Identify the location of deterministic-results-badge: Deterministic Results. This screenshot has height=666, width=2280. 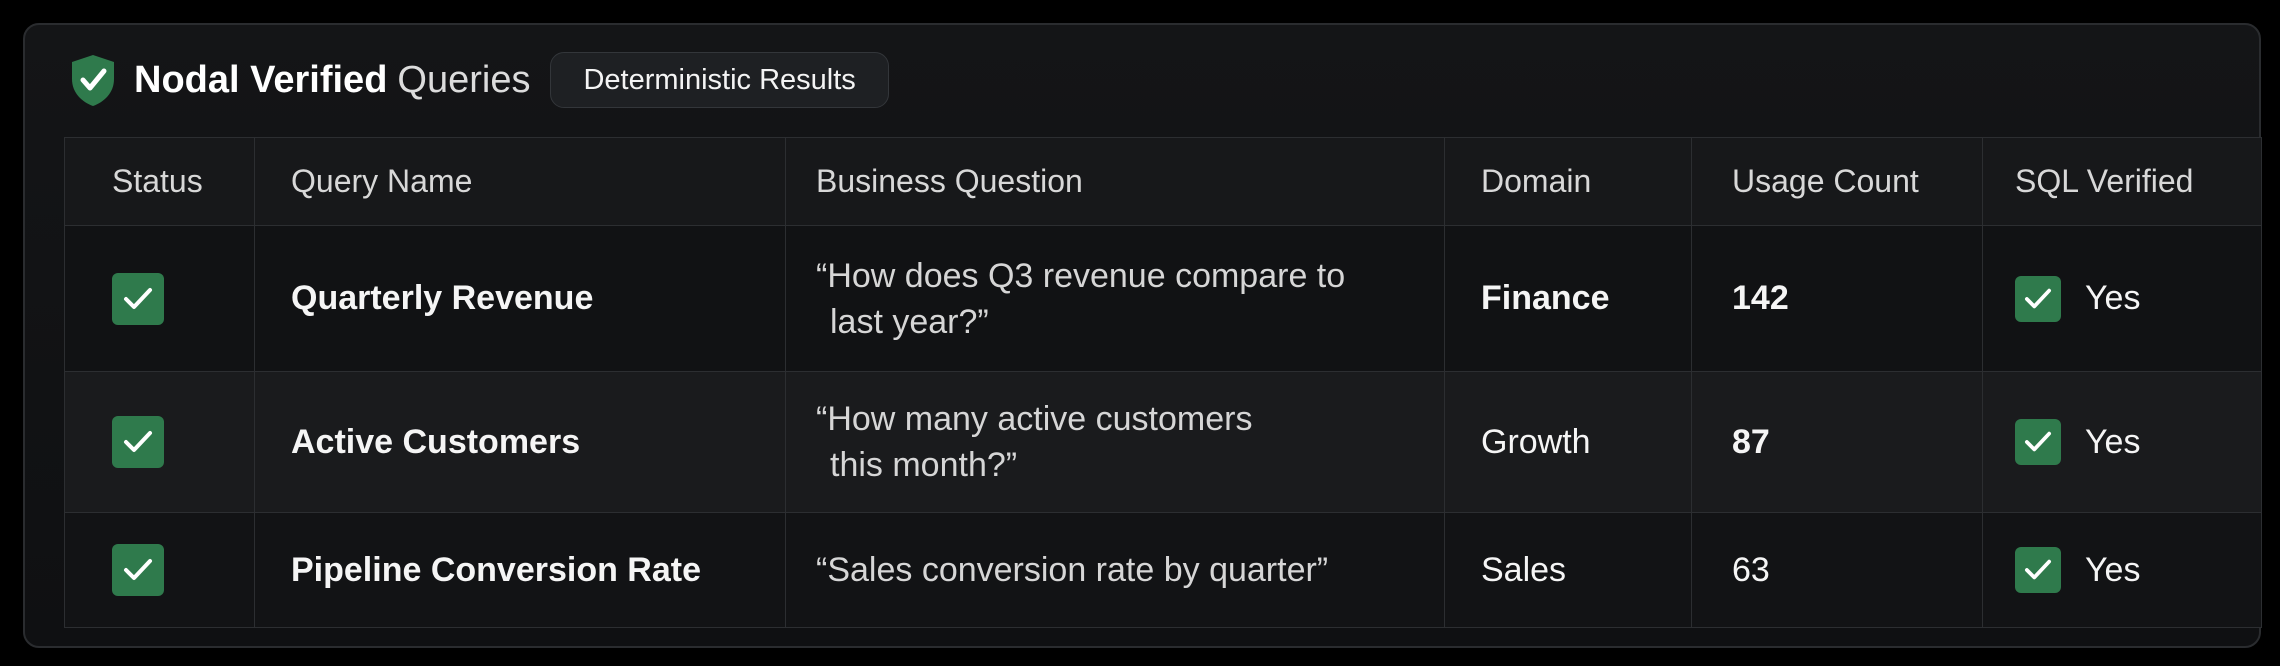
(719, 80).